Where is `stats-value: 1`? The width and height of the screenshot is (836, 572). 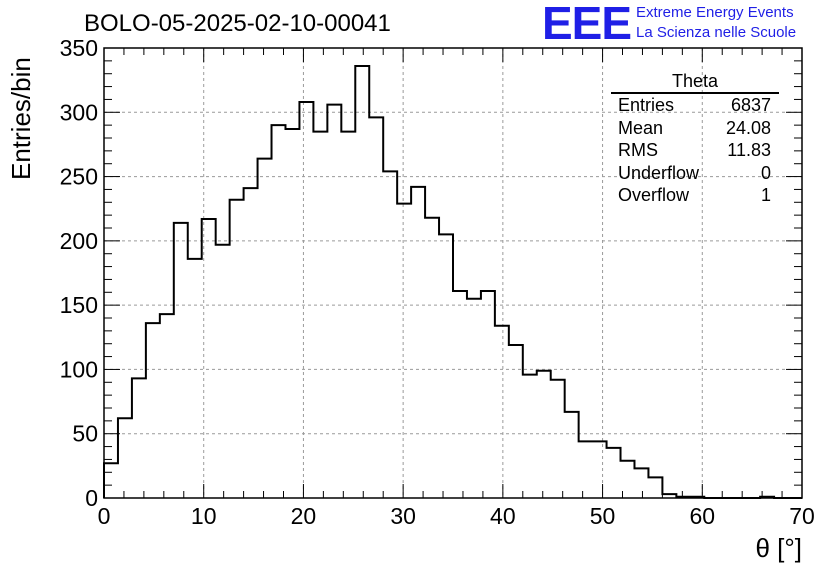
stats-value: 1 is located at coordinates (765, 195).